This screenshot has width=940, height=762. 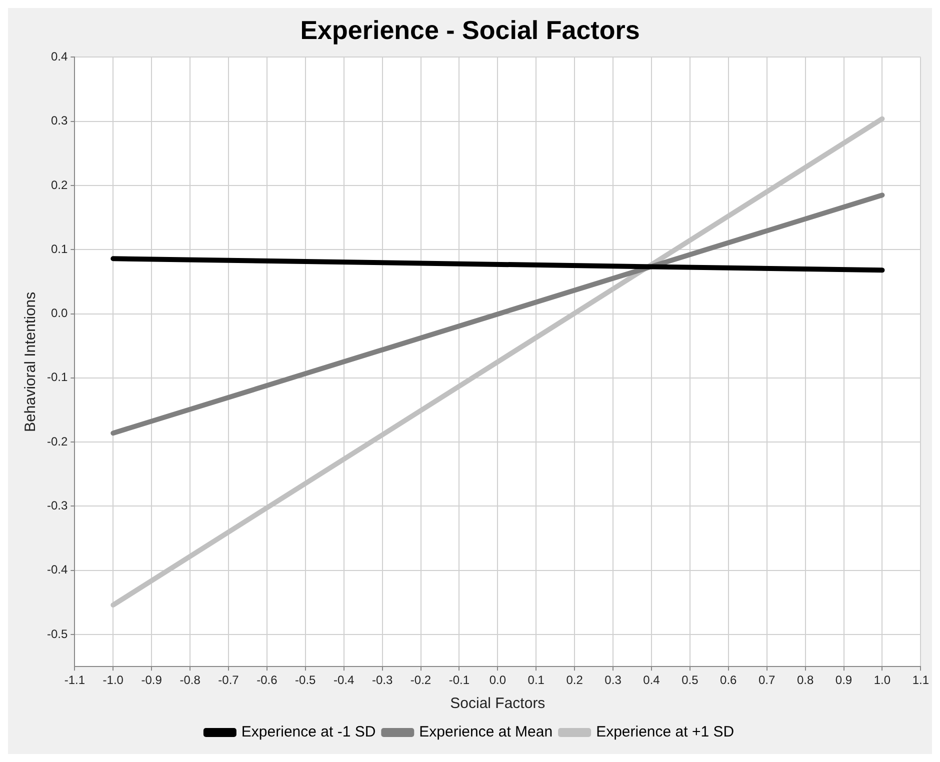 What do you see at coordinates (690, 680) in the screenshot?
I see `x-tick-label: 0.5` at bounding box center [690, 680].